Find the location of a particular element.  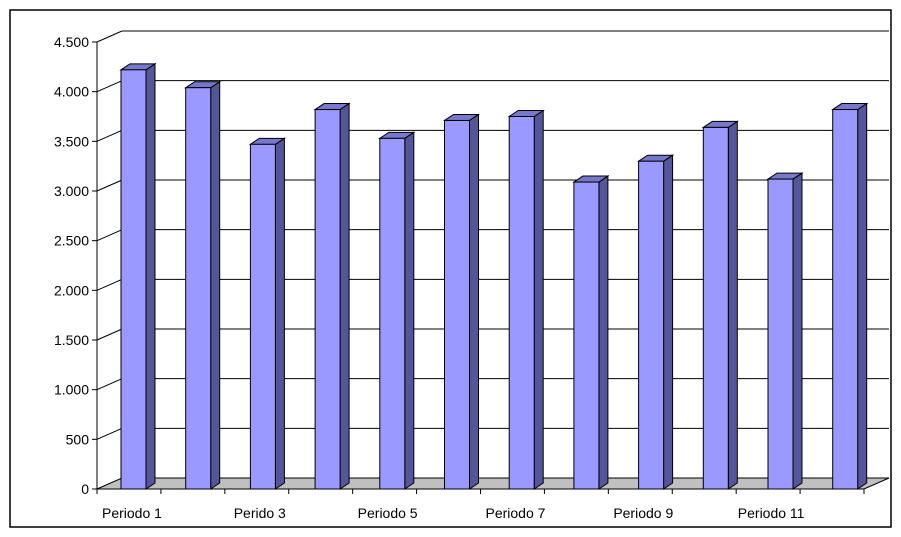

y-tick-label: 2.000 is located at coordinates (71, 290).